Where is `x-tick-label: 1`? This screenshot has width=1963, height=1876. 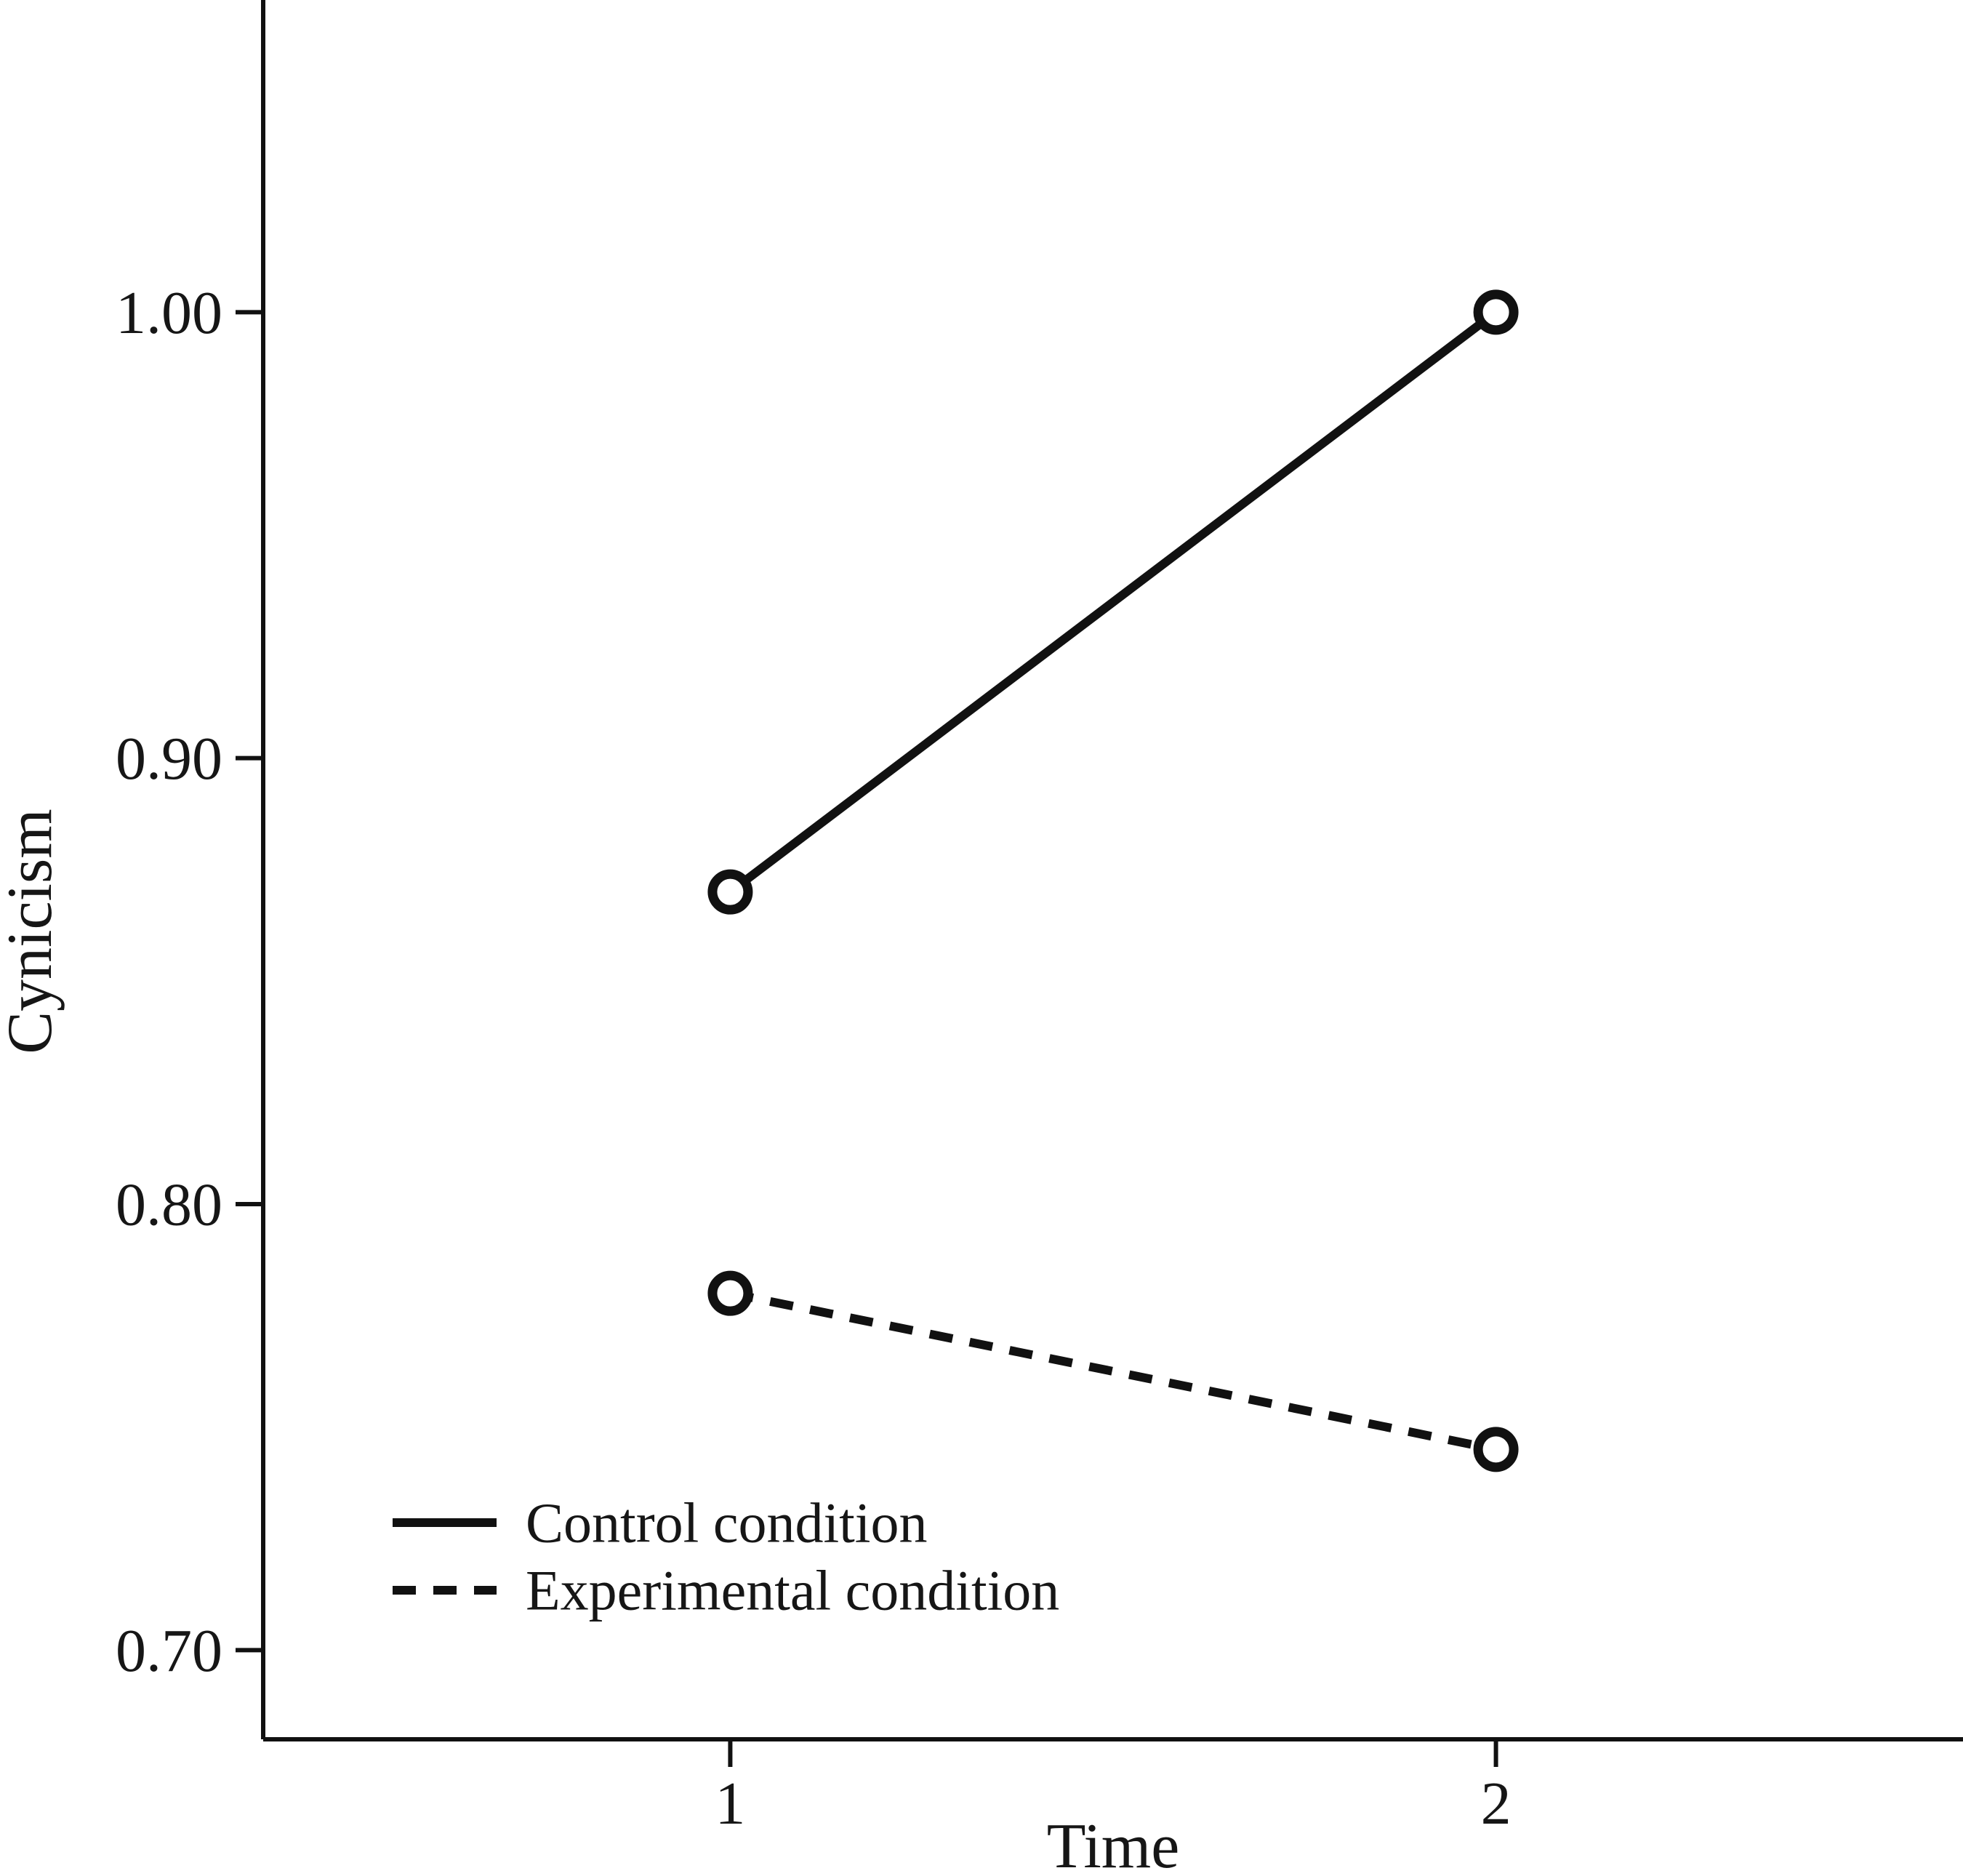
x-tick-label: 1 is located at coordinates (730, 1803).